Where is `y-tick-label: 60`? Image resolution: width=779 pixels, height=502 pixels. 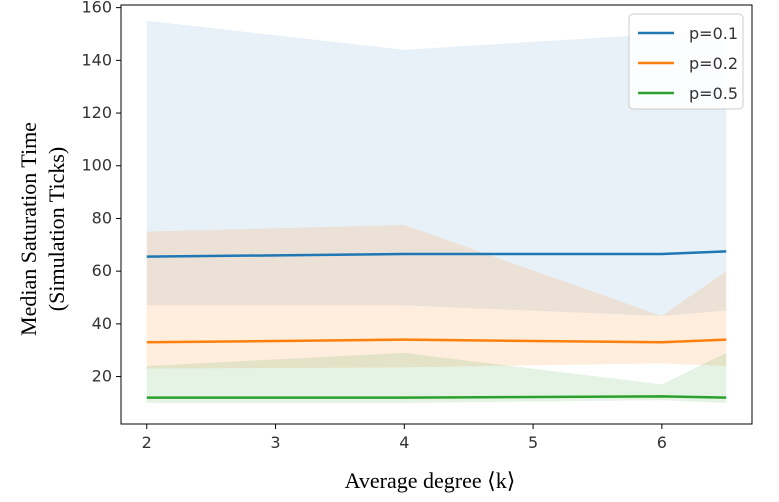
y-tick-label: 60 is located at coordinates (102, 270).